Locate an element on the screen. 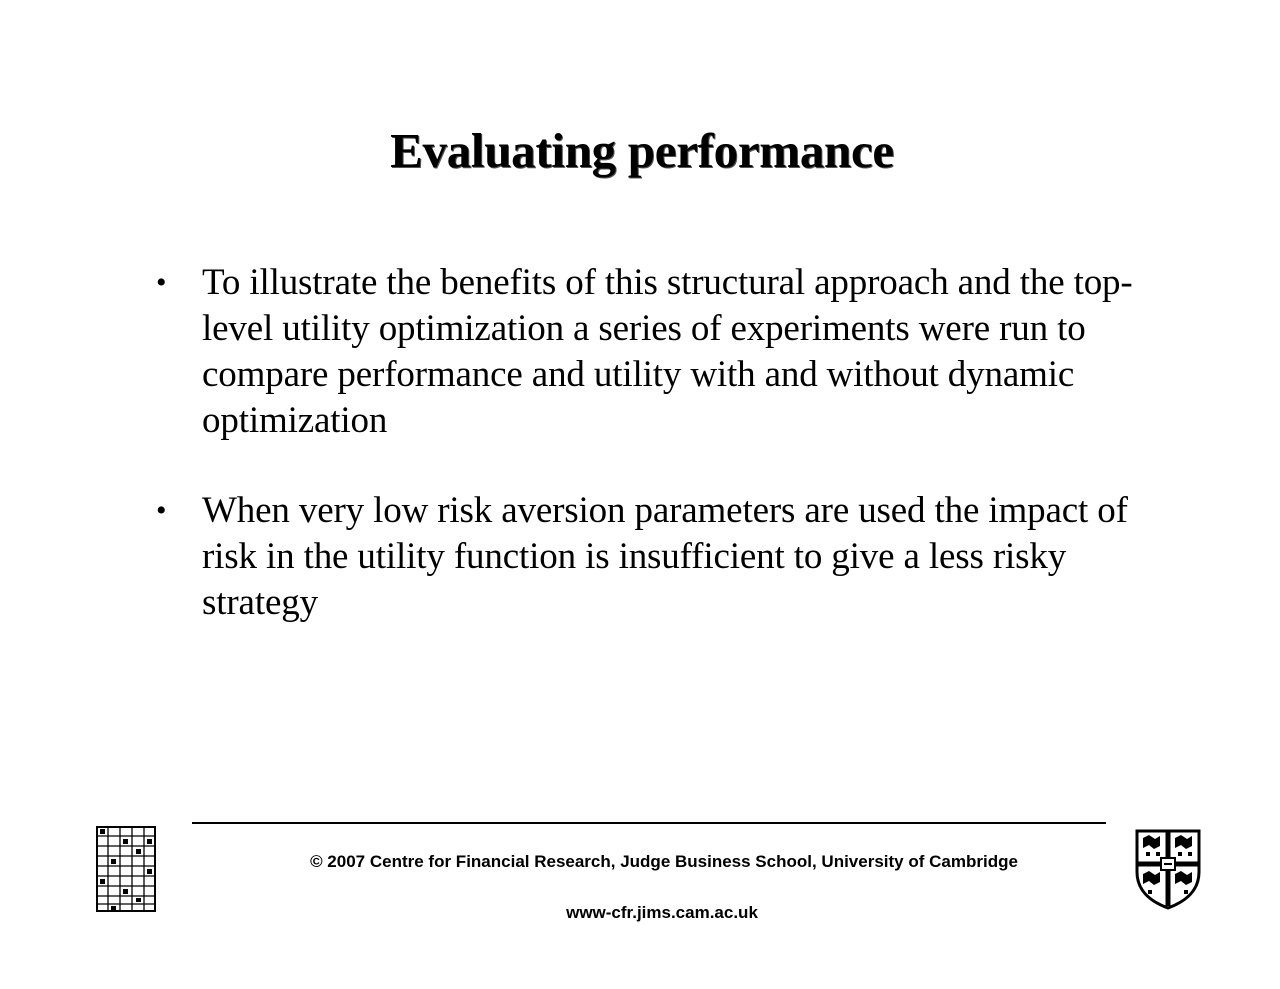 The width and height of the screenshot is (1280, 989). jbs-building-logo-icon is located at coordinates (126, 869).